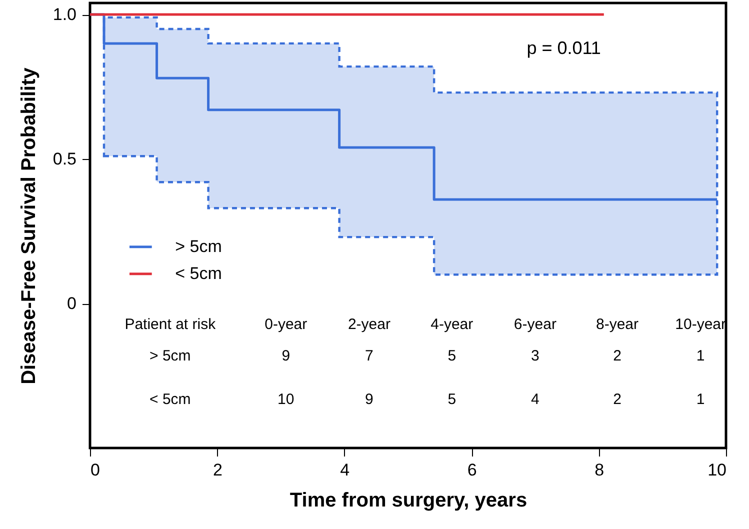 Image resolution: width=749 pixels, height=529 pixels. What do you see at coordinates (369, 355) in the screenshot?
I see `annotation: 7` at bounding box center [369, 355].